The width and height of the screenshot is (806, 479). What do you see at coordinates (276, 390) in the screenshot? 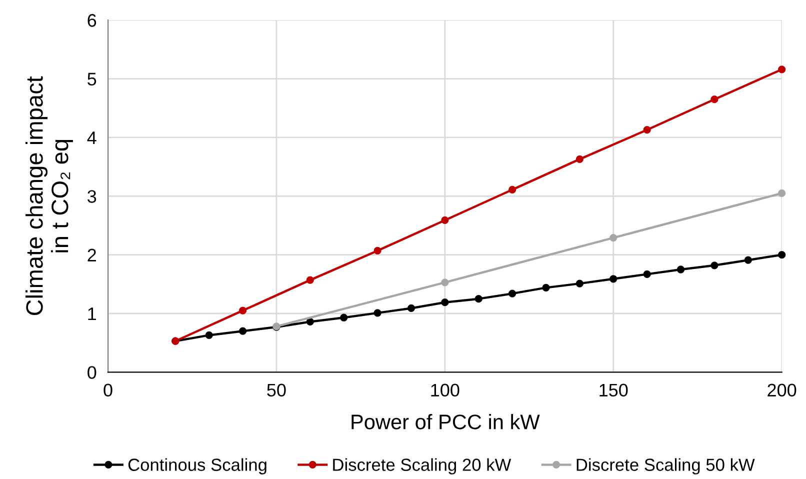
I see `x-tick-label: 50` at bounding box center [276, 390].